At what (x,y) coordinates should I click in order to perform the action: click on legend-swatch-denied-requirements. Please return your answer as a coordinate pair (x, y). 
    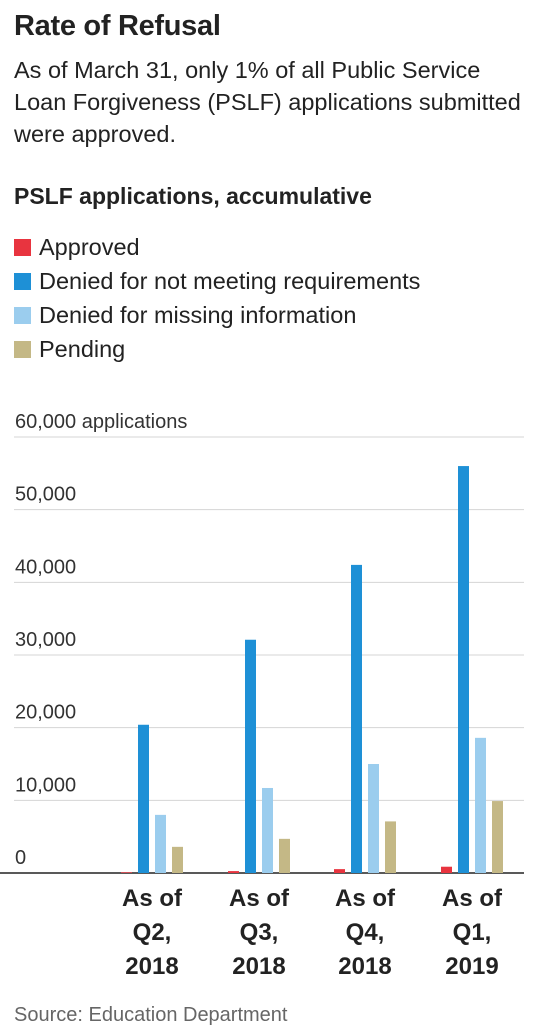
    Looking at the image, I should click on (22, 281).